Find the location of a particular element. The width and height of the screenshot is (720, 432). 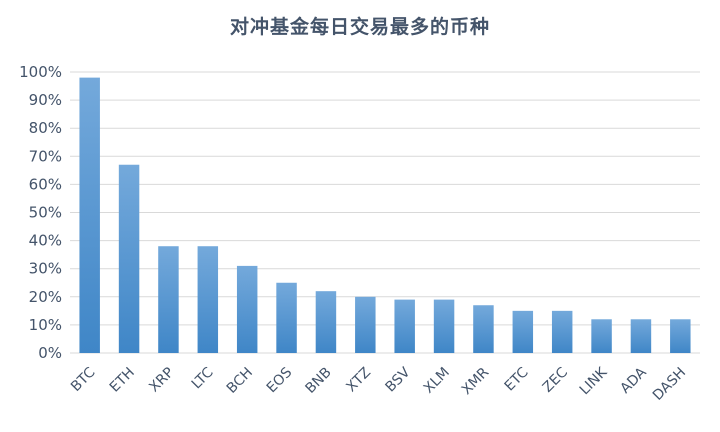

x-tick-label: LINK is located at coordinates (594, 381).